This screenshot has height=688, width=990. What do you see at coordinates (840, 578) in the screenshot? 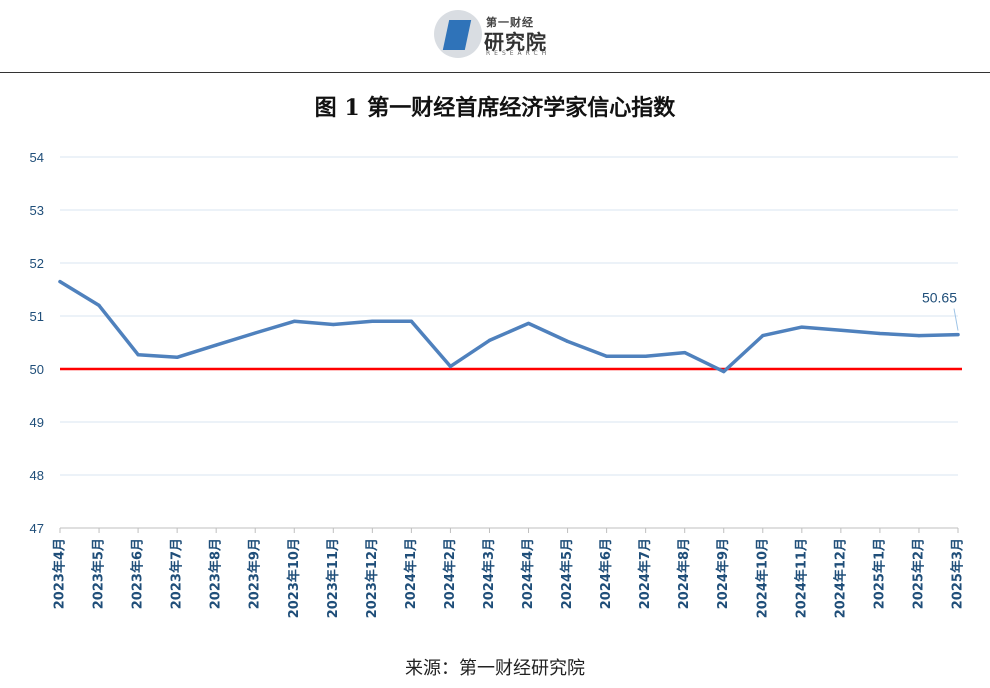
I see `x-tick-label: 2024年12月` at bounding box center [840, 578].